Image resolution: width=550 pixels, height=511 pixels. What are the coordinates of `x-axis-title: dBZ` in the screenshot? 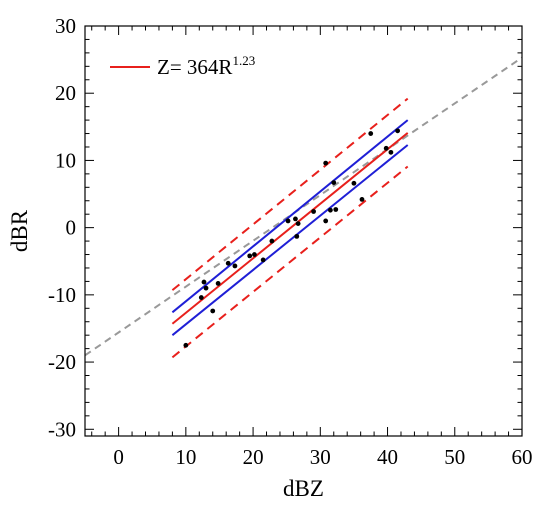 It's located at (303, 488).